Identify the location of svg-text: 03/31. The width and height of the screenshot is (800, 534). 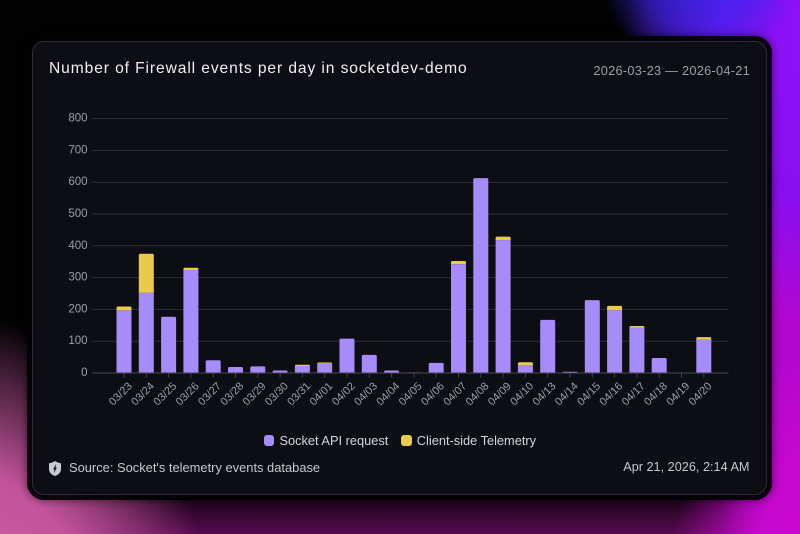
(299, 394).